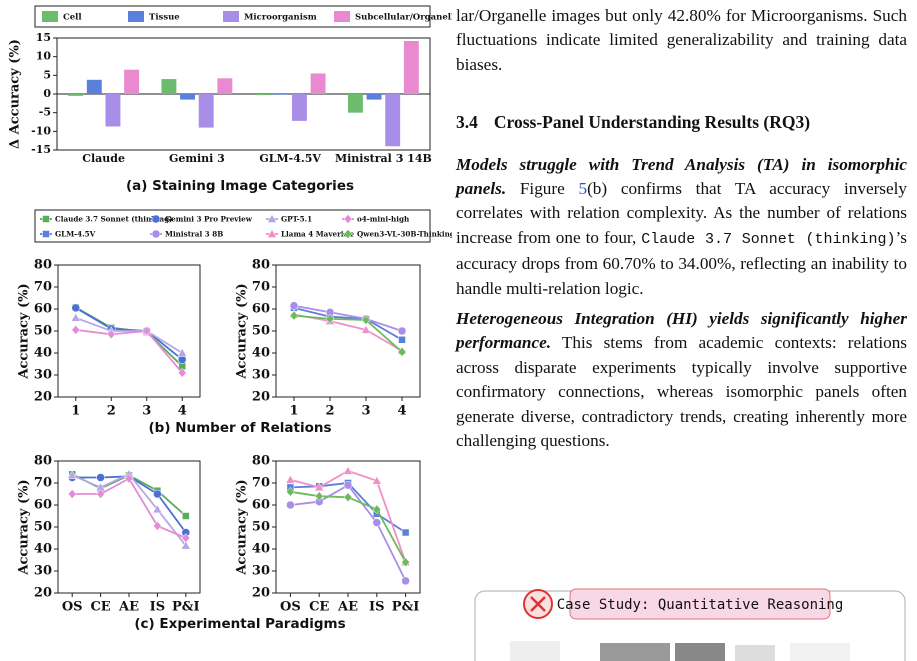  Describe the element at coordinates (690, 624) in the screenshot. I see `case-study: Case Study: Quantitative Reasoning` at that location.